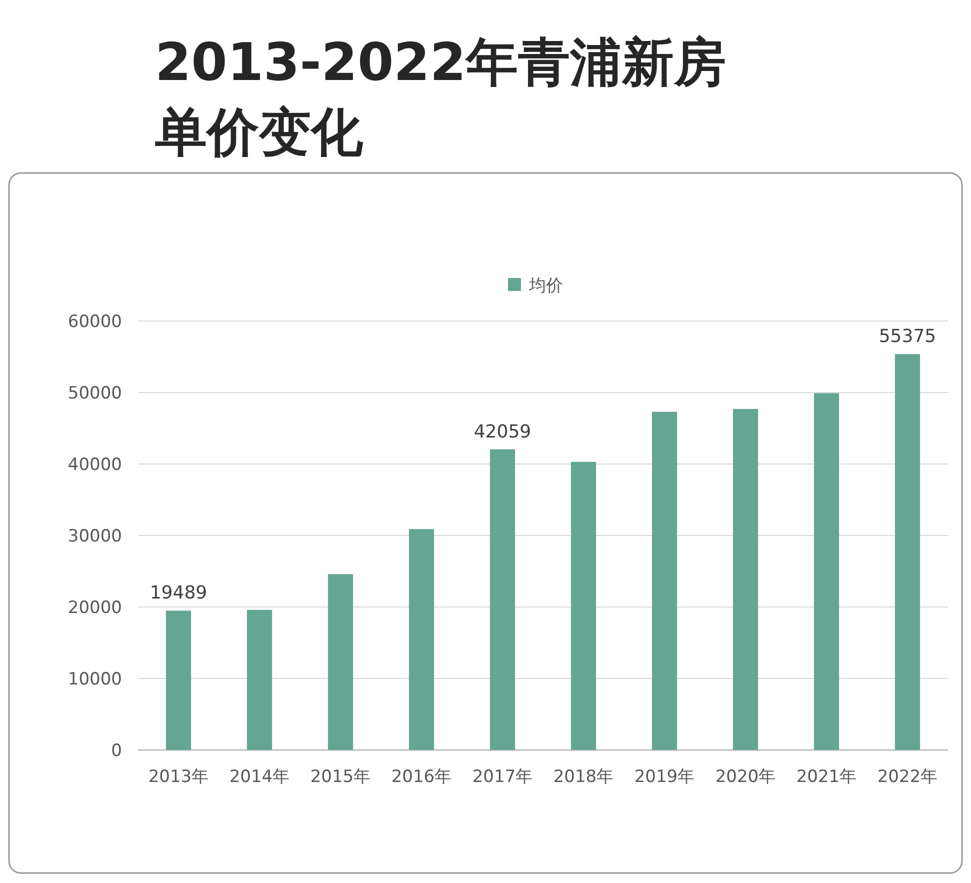 The width and height of the screenshot is (971, 883). What do you see at coordinates (340, 777) in the screenshot?
I see `x-tick-label: 2015年` at bounding box center [340, 777].